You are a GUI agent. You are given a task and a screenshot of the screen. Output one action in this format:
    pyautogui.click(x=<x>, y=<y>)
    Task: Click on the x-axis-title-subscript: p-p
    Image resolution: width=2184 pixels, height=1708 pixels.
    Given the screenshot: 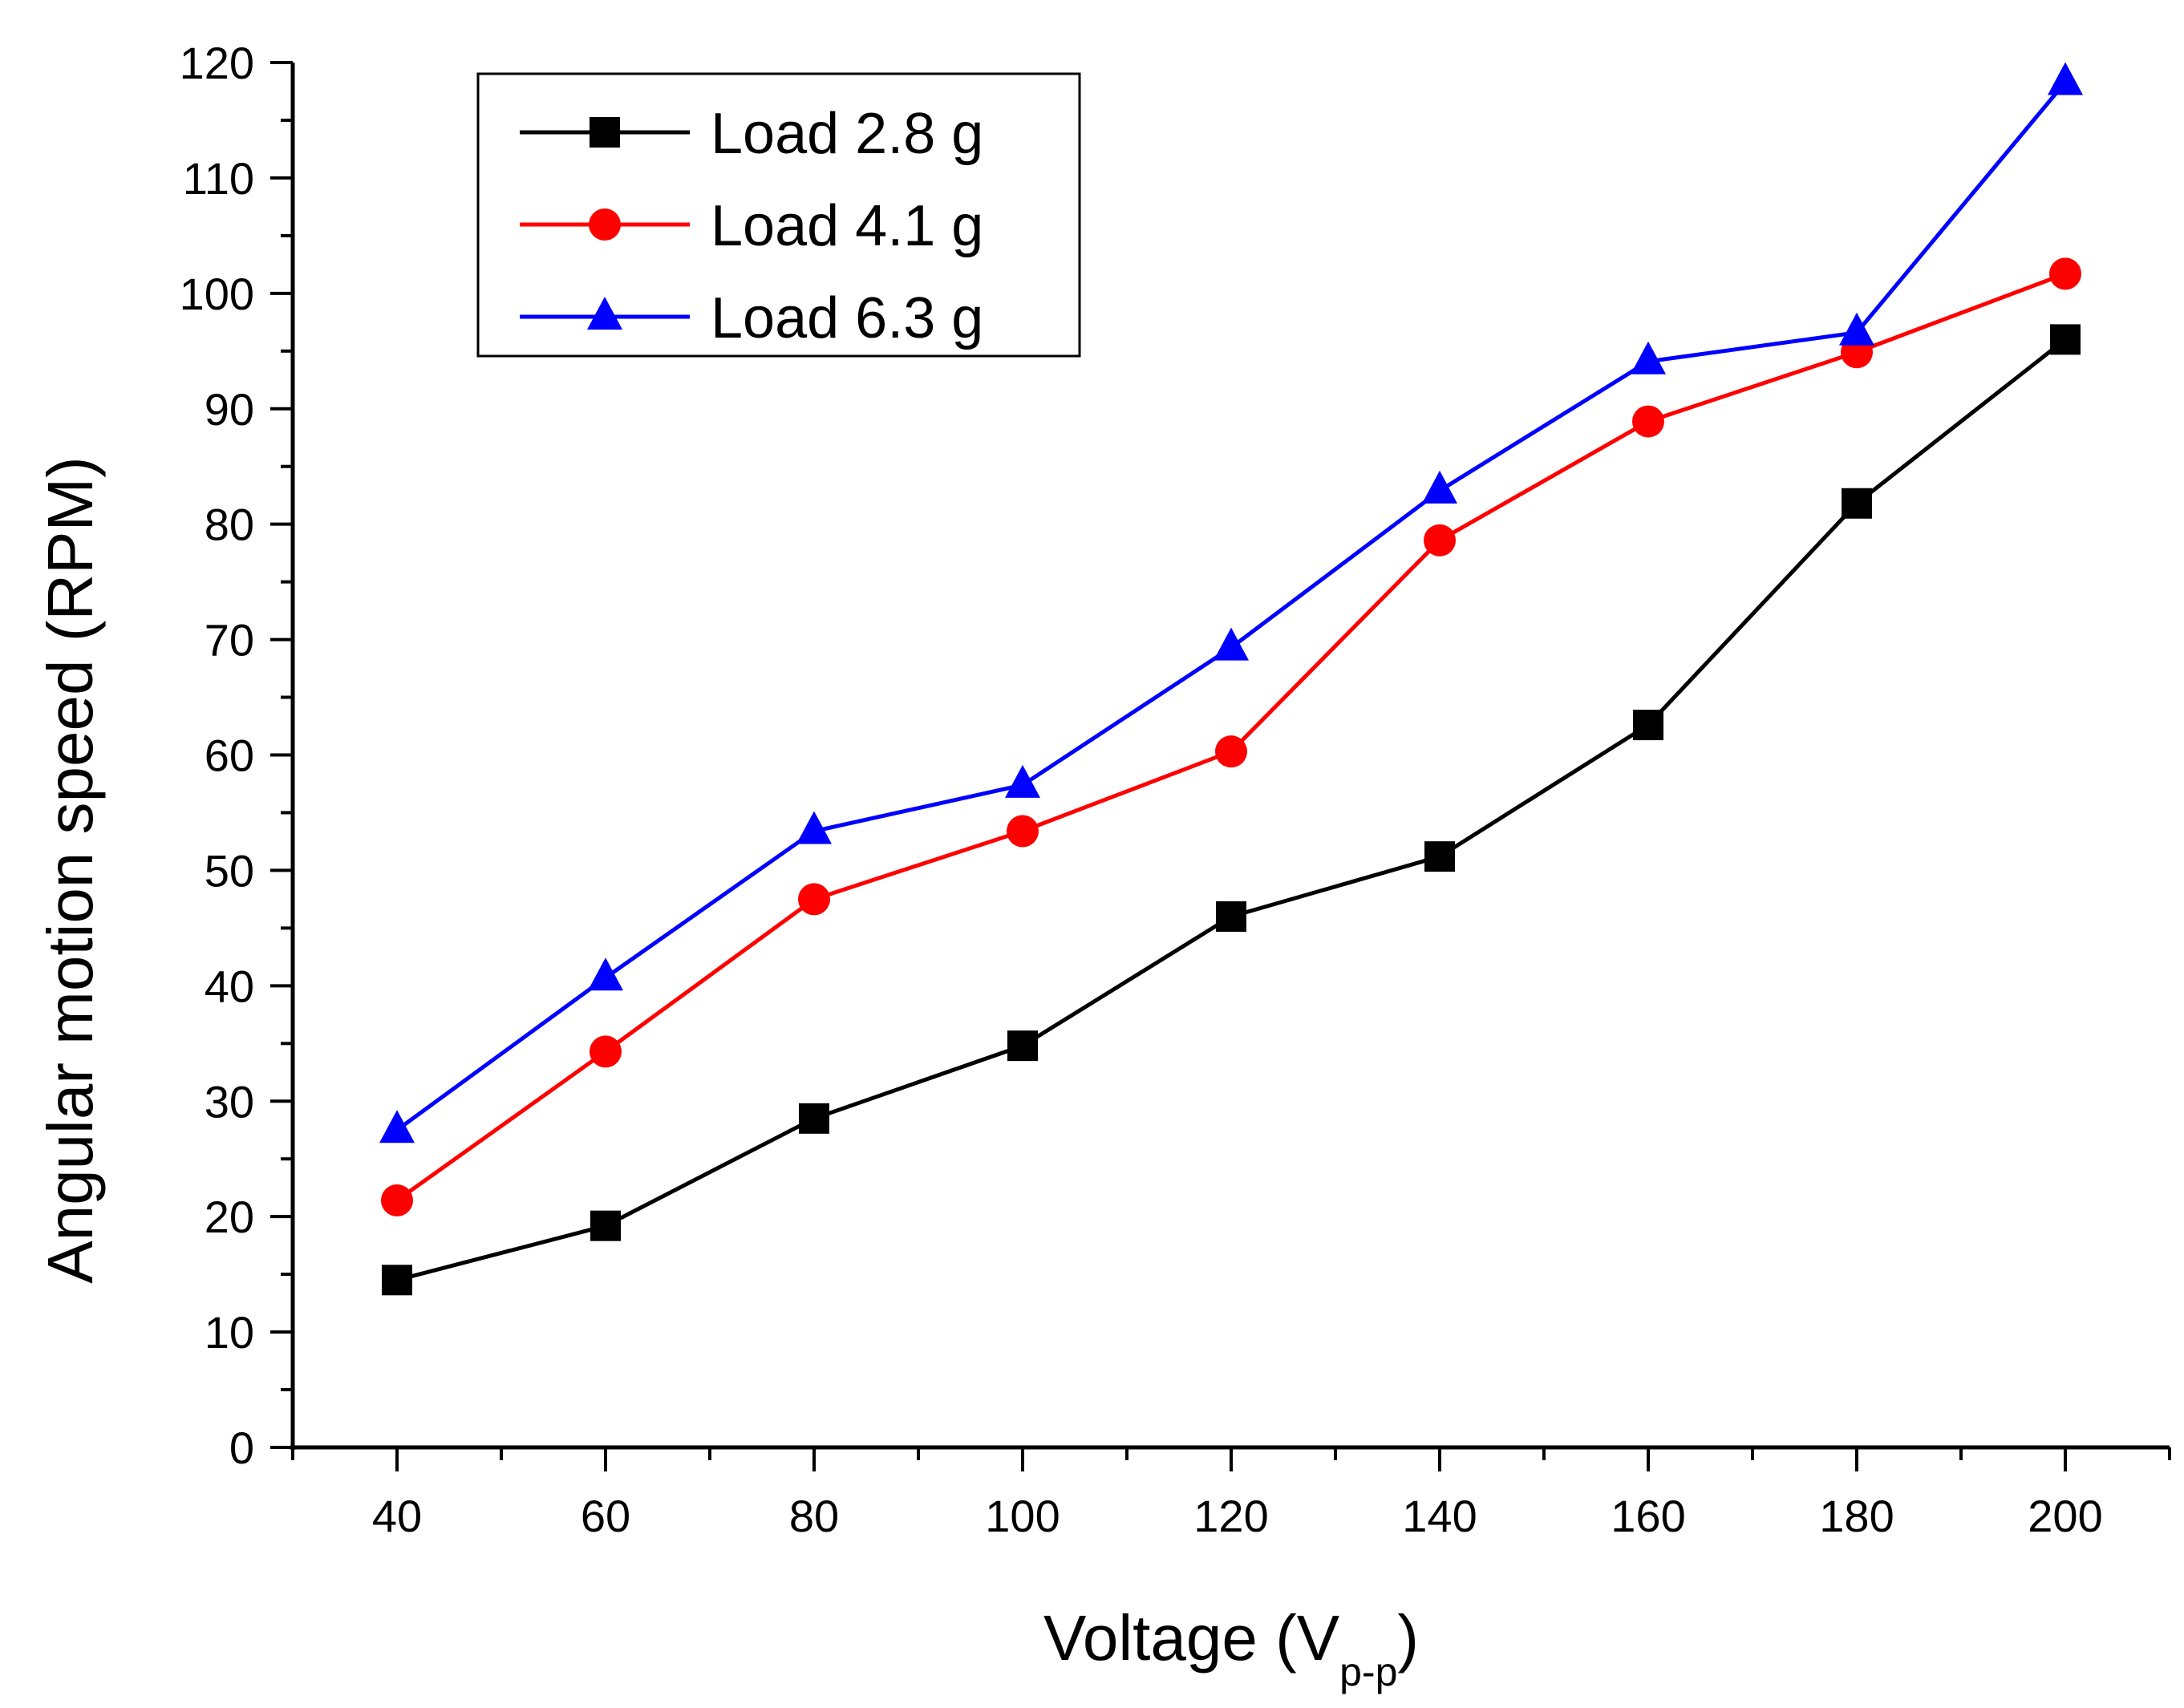 What is the action you would take?
    pyautogui.click(x=1368, y=1671)
    